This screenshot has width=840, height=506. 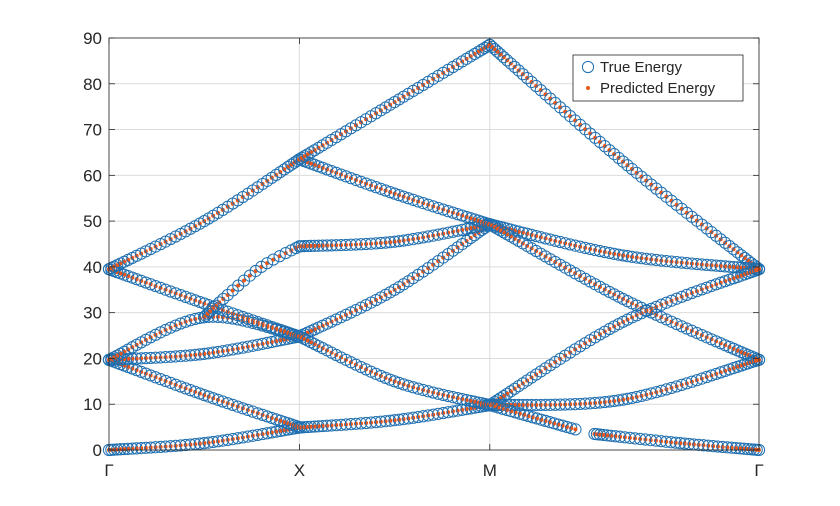 I want to click on legend-marker-true-energy, so click(x=588, y=67).